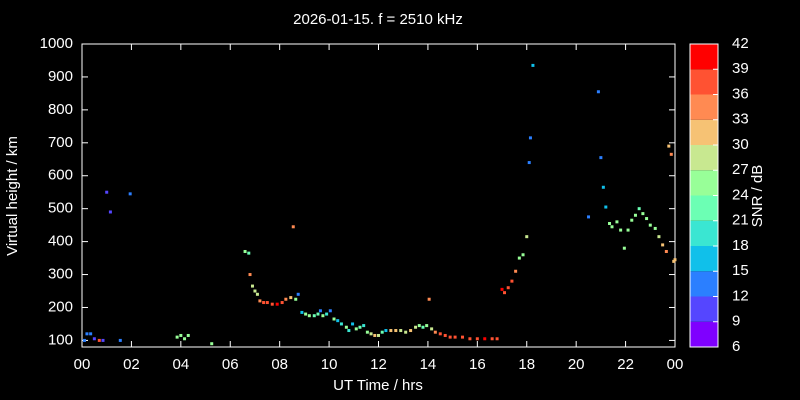 The width and height of the screenshot is (800, 400). What do you see at coordinates (378, 19) in the screenshot?
I see `chart-title: 2026-01-15. f = 2510 kHz` at bounding box center [378, 19].